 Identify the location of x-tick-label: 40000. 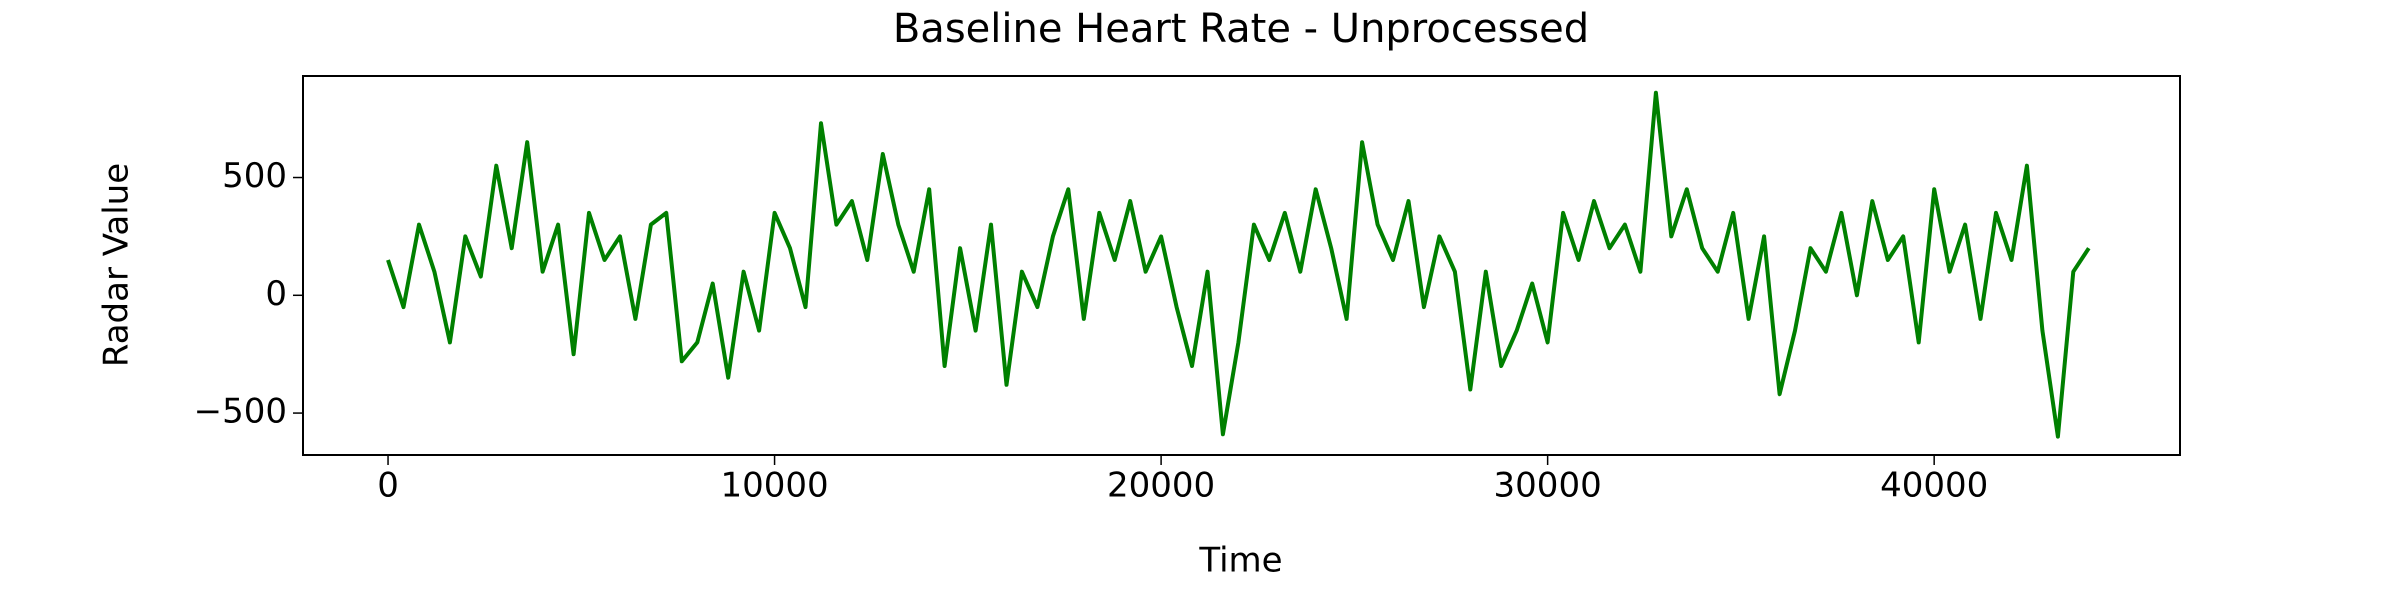
(1934, 486).